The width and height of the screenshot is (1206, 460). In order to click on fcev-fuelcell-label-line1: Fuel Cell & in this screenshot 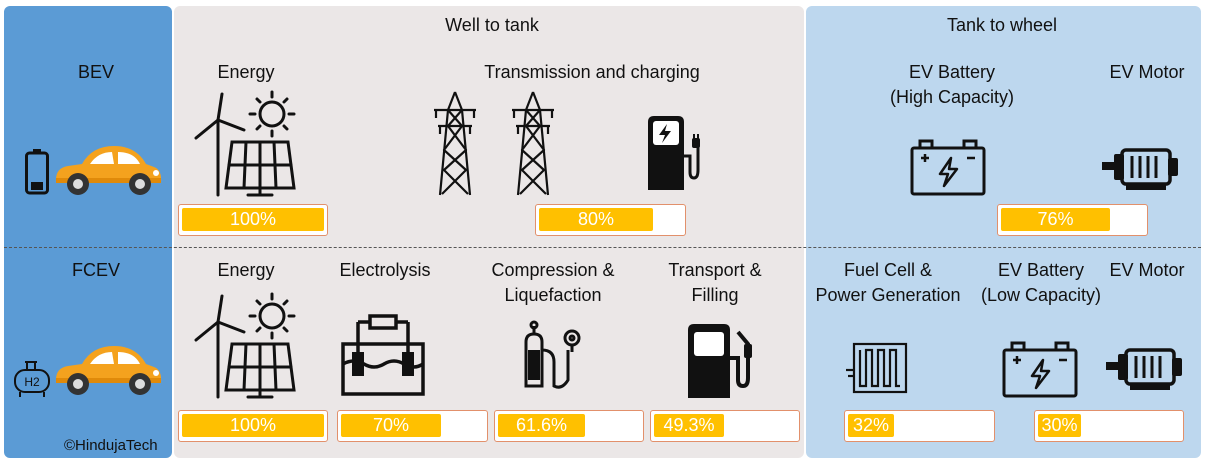, I will do `click(888, 270)`.